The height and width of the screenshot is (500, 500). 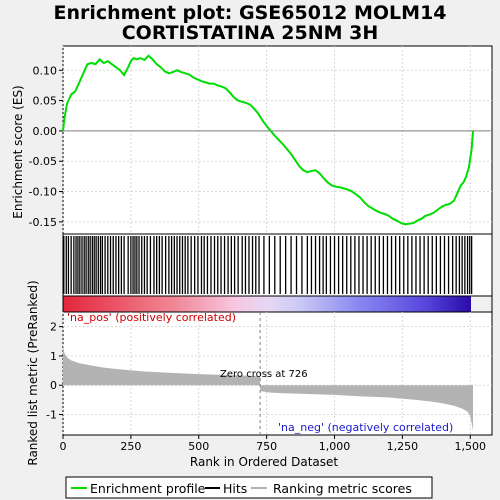 I want to click on xtick-label-5: 1,250, so click(x=403, y=446).